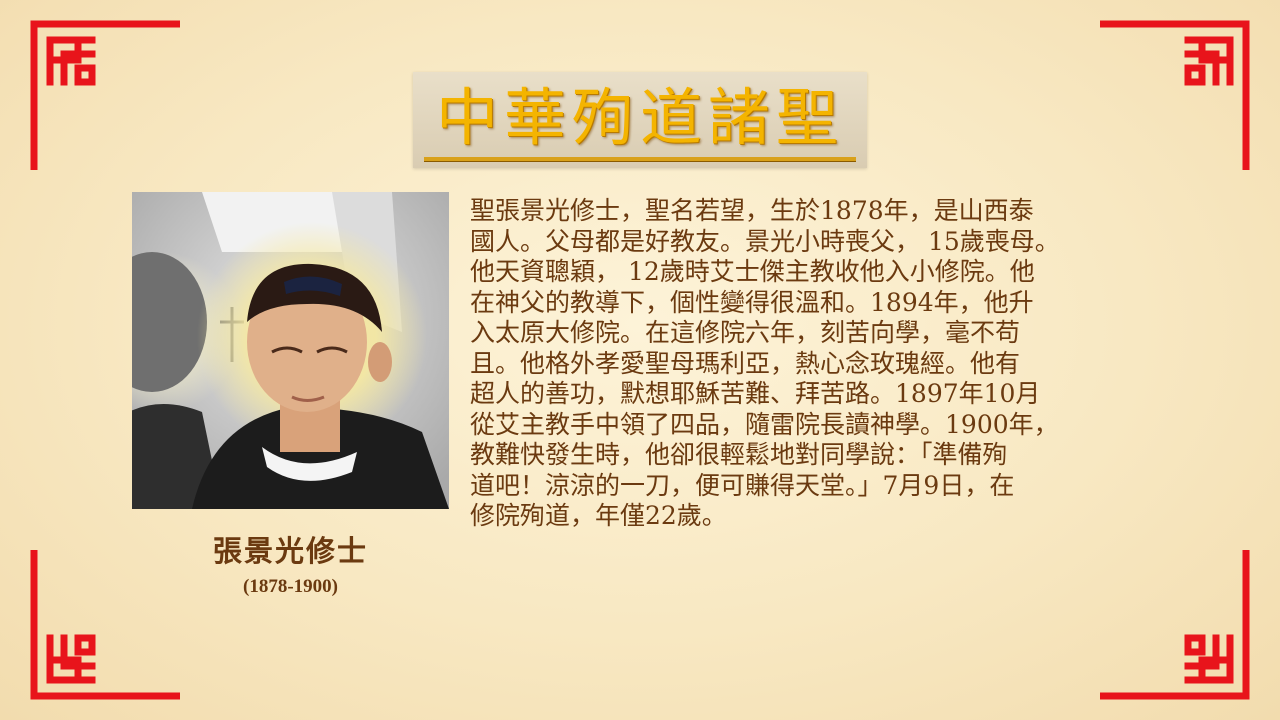 The height and width of the screenshot is (720, 1280). Describe the element at coordinates (598, 515) in the screenshot. I see `biography-line: 修院殉道，年僅22歲。` at that location.